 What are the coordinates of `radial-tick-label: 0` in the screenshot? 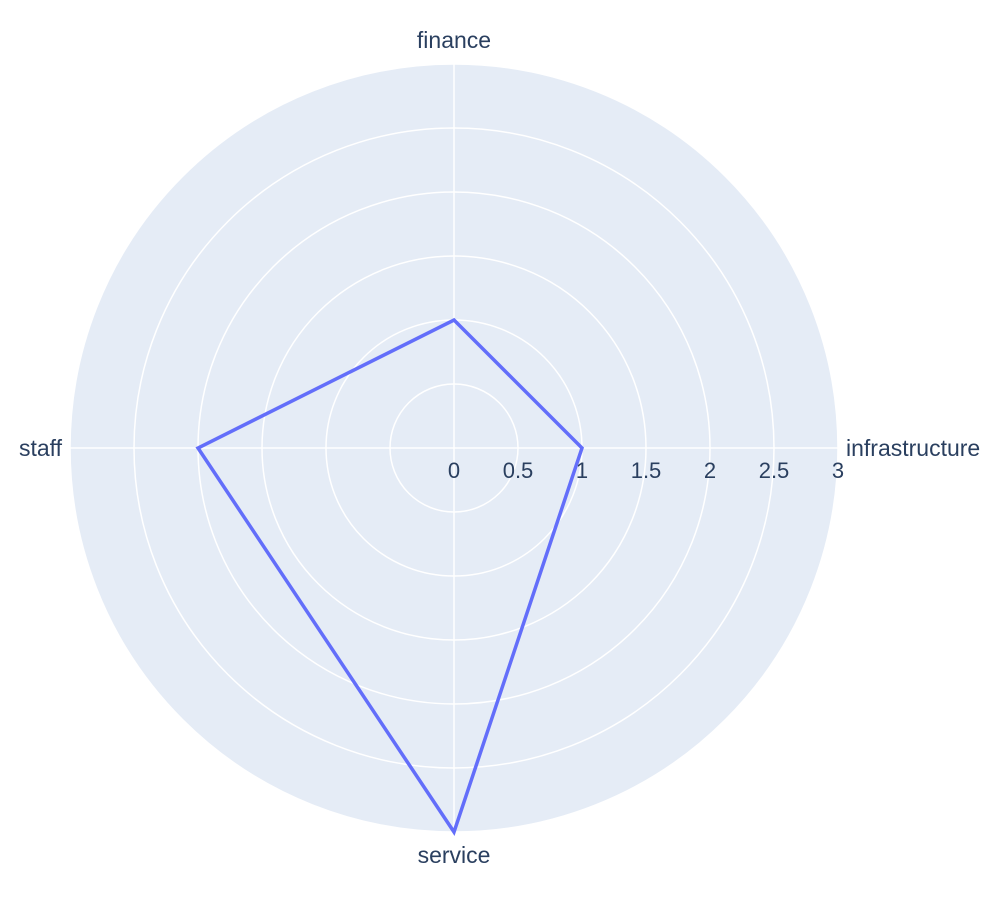 It's located at (454, 470).